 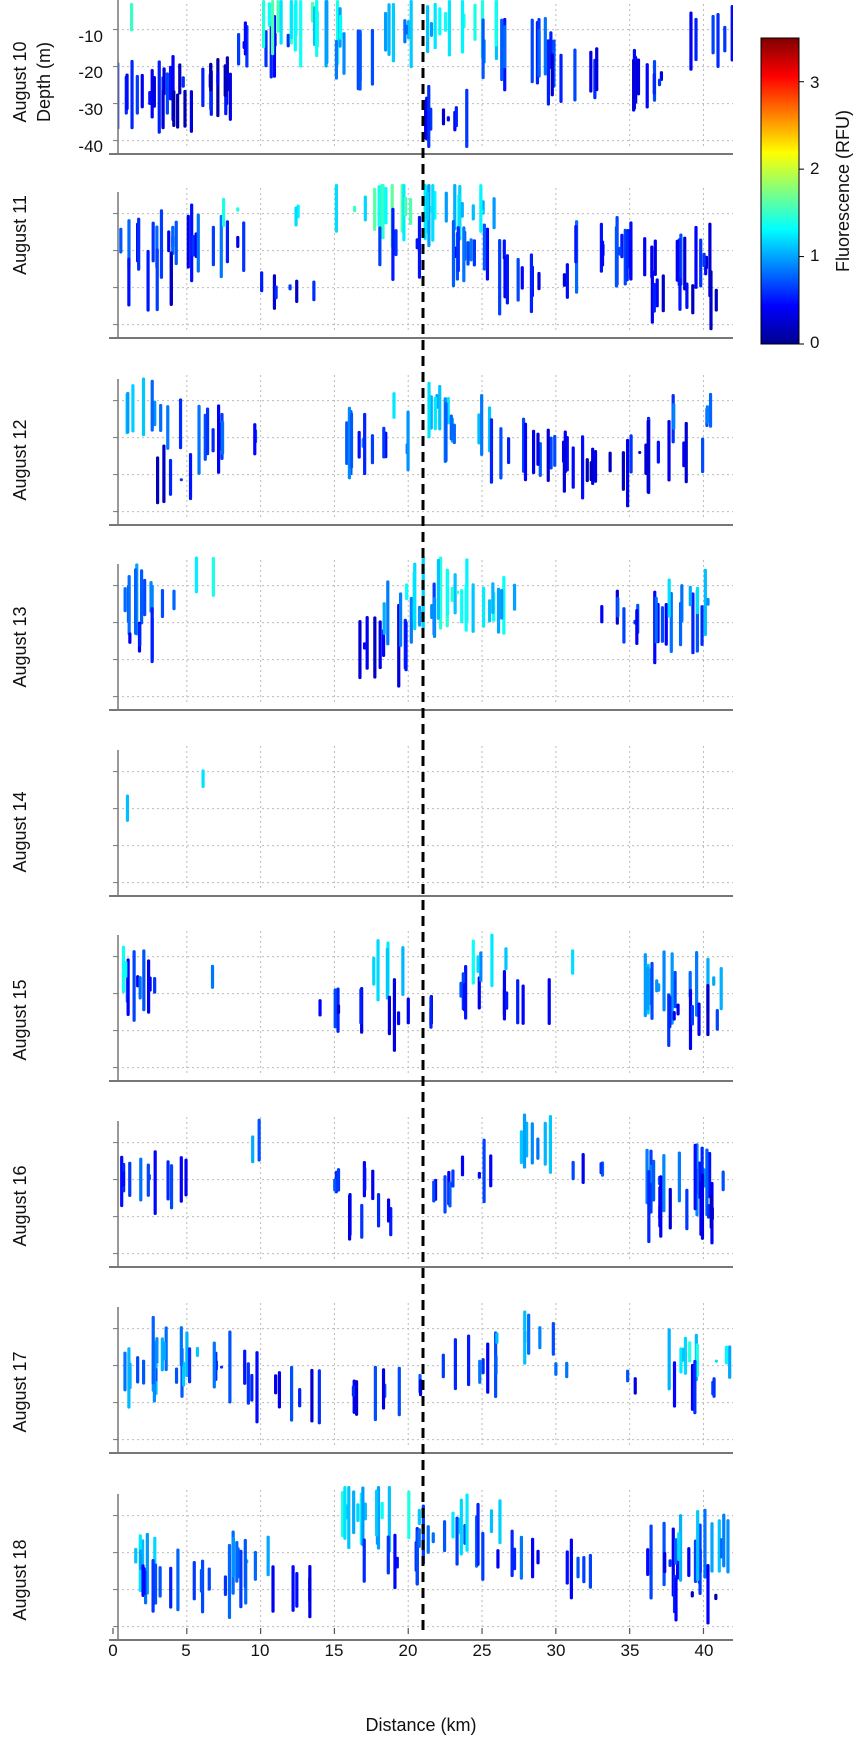 What do you see at coordinates (165, 795) in the screenshot?
I see `fluorescence-points` at bounding box center [165, 795].